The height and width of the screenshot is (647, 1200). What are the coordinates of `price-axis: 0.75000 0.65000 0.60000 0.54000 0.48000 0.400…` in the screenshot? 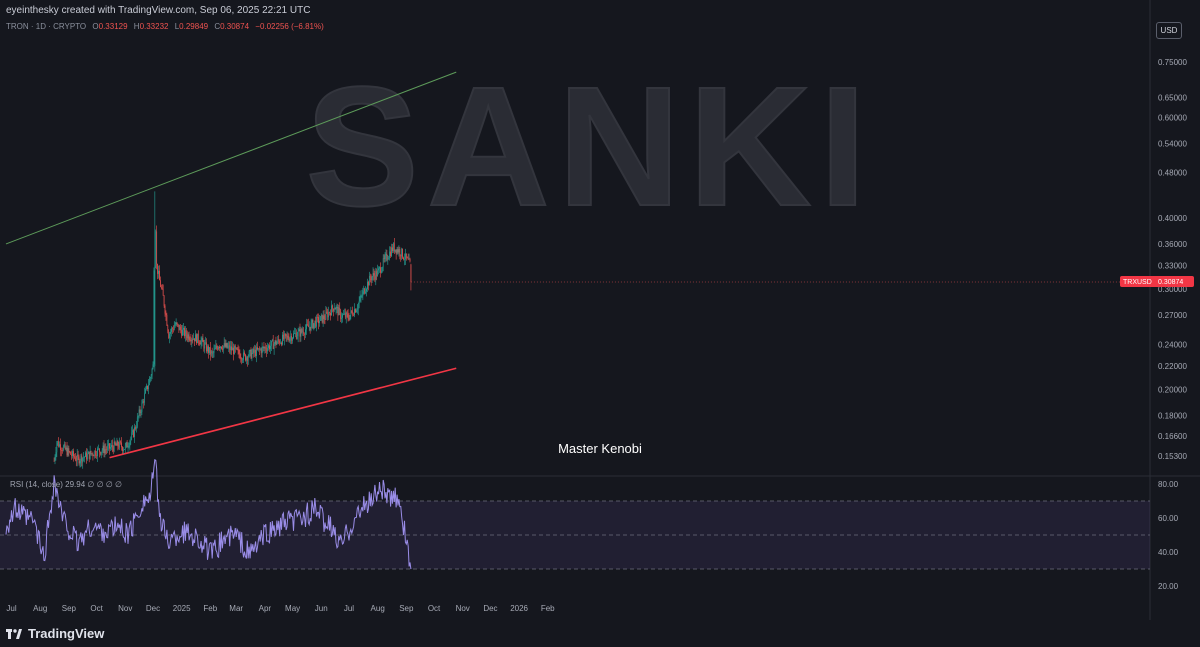 It's located at (1172, 324).